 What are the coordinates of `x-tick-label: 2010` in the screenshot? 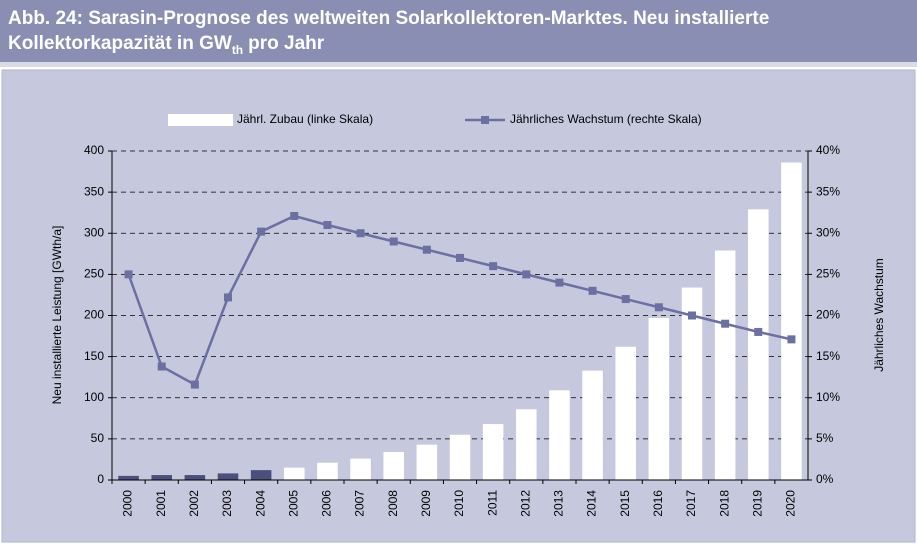 It's located at (459, 503).